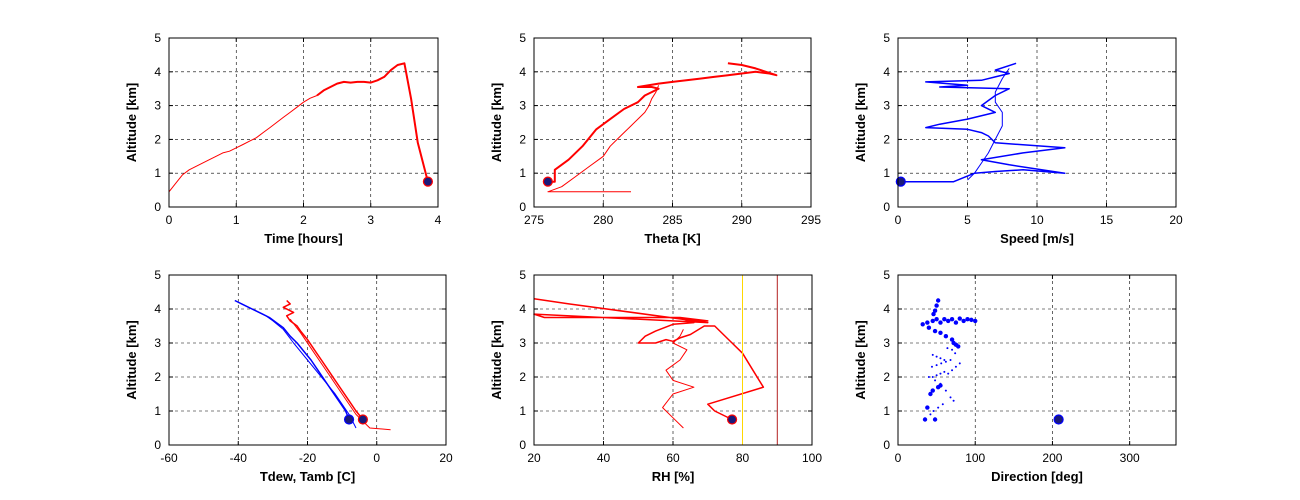 Image resolution: width=1300 pixels, height=500 pixels. Describe the element at coordinates (169, 458) in the screenshot. I see `x-tick-label: -60` at that location.